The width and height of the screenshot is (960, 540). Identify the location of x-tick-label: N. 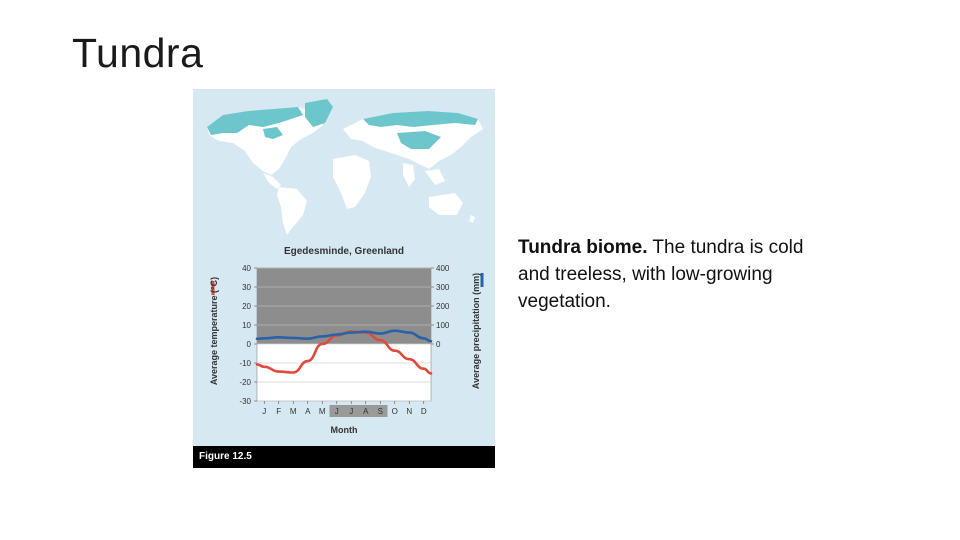
(409, 411).